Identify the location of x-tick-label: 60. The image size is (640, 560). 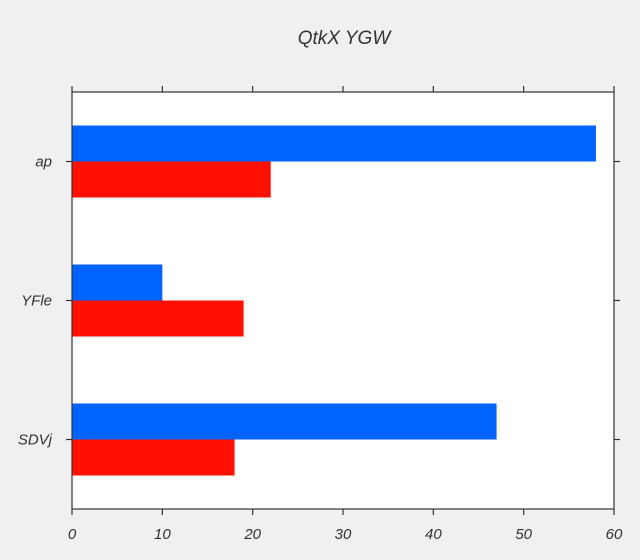
(614, 534).